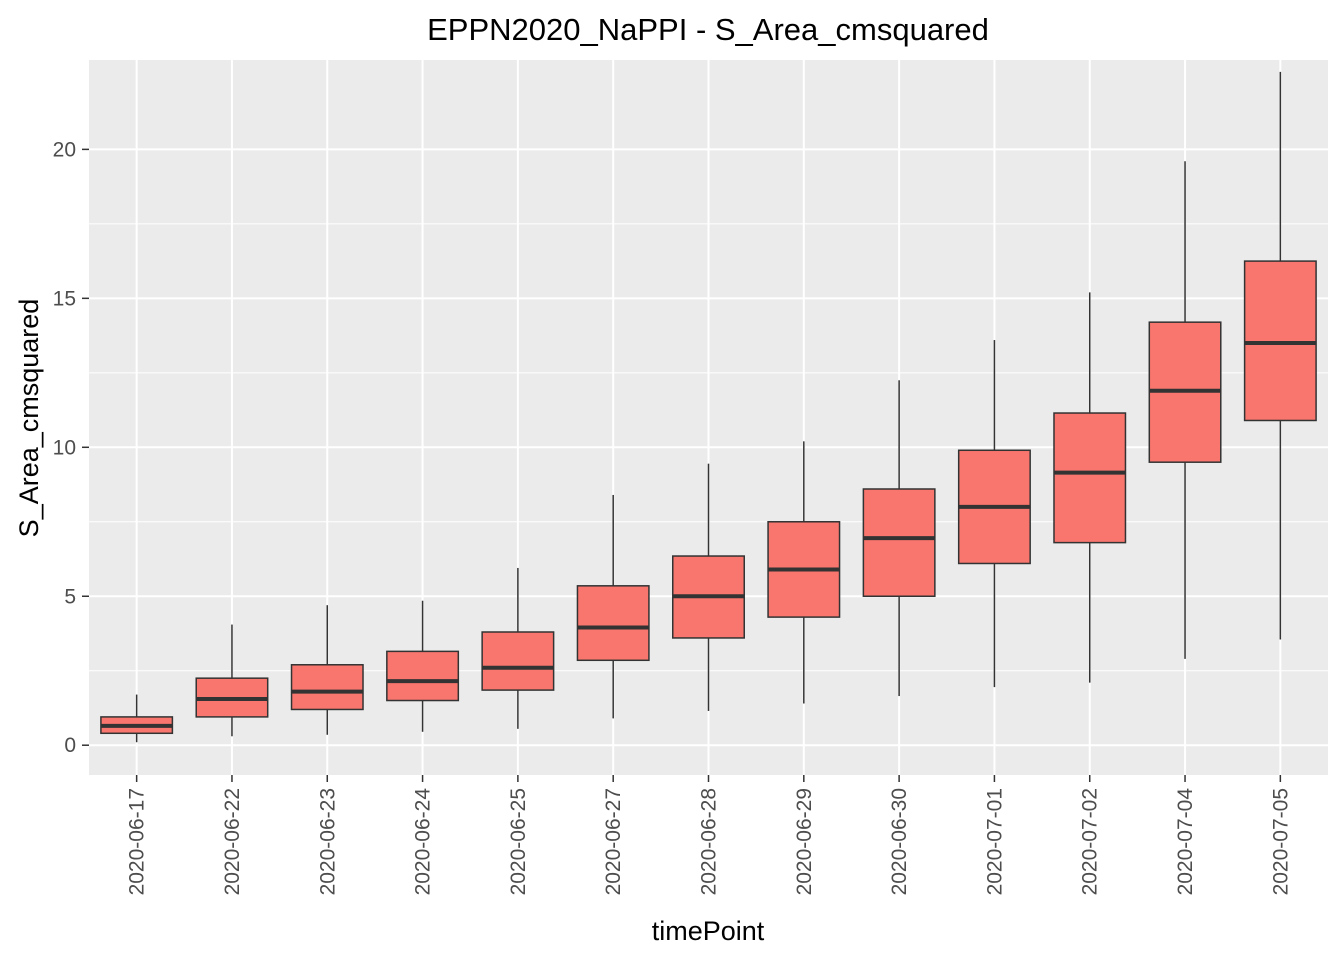  Describe the element at coordinates (70, 596) in the screenshot. I see `y-tick-label: 5` at that location.